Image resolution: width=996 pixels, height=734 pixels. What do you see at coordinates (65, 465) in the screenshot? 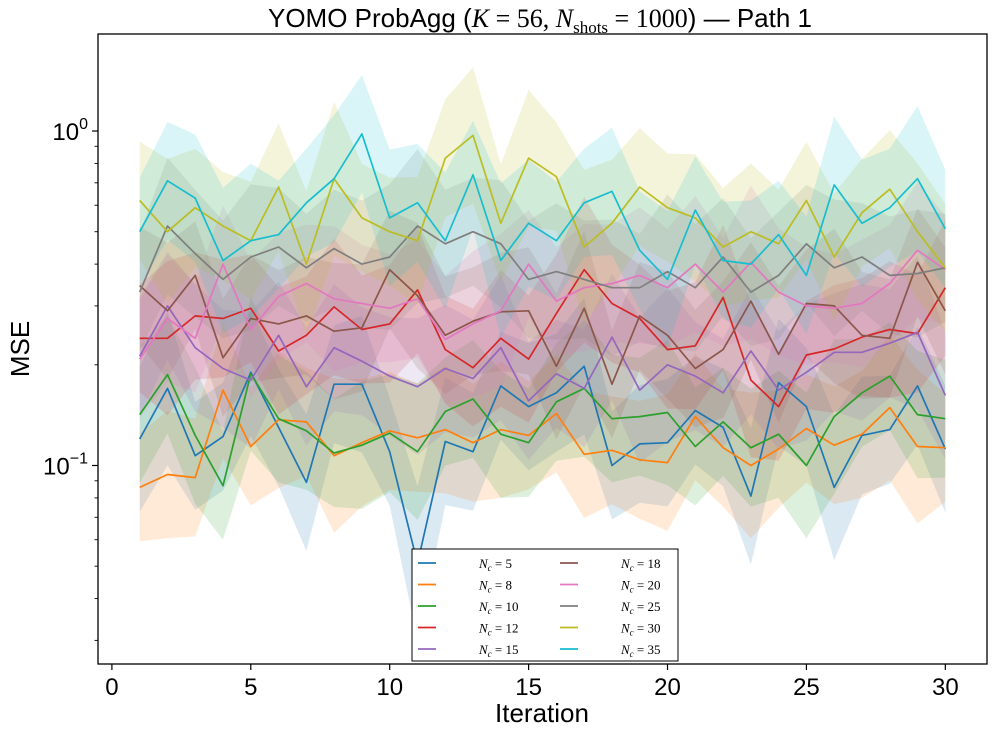
I see `y-tick-label-0.1: 10⁻¹` at bounding box center [65, 465].